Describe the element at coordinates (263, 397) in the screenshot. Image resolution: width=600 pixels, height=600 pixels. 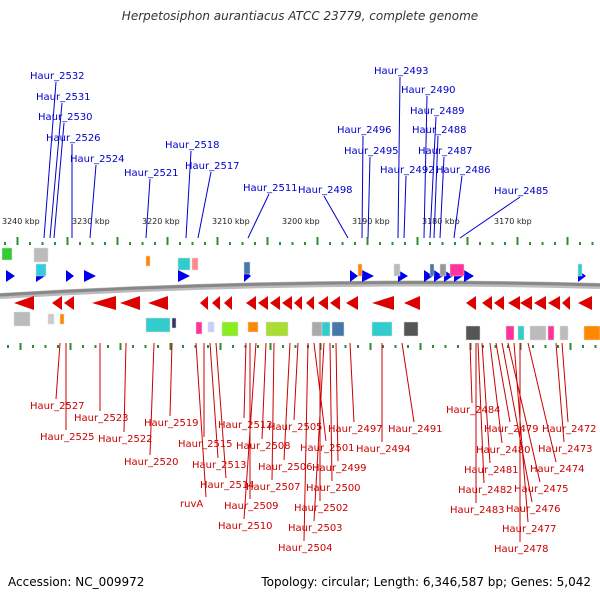
I see `reverse-gene-callout: Haur_2508` at that location.